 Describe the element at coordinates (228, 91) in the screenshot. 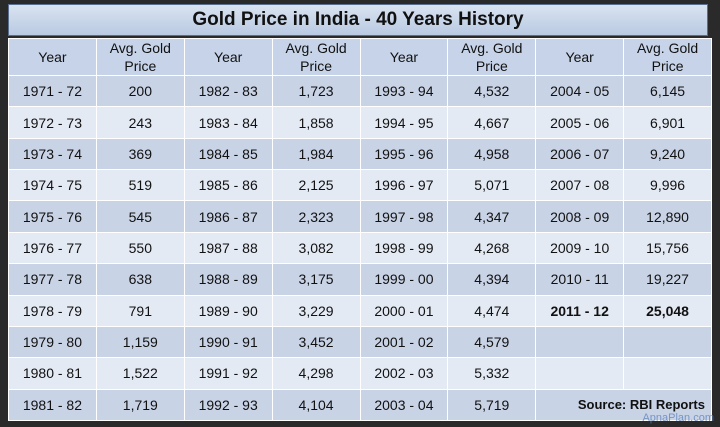

I see `cell-year: 1982 - 83` at that location.